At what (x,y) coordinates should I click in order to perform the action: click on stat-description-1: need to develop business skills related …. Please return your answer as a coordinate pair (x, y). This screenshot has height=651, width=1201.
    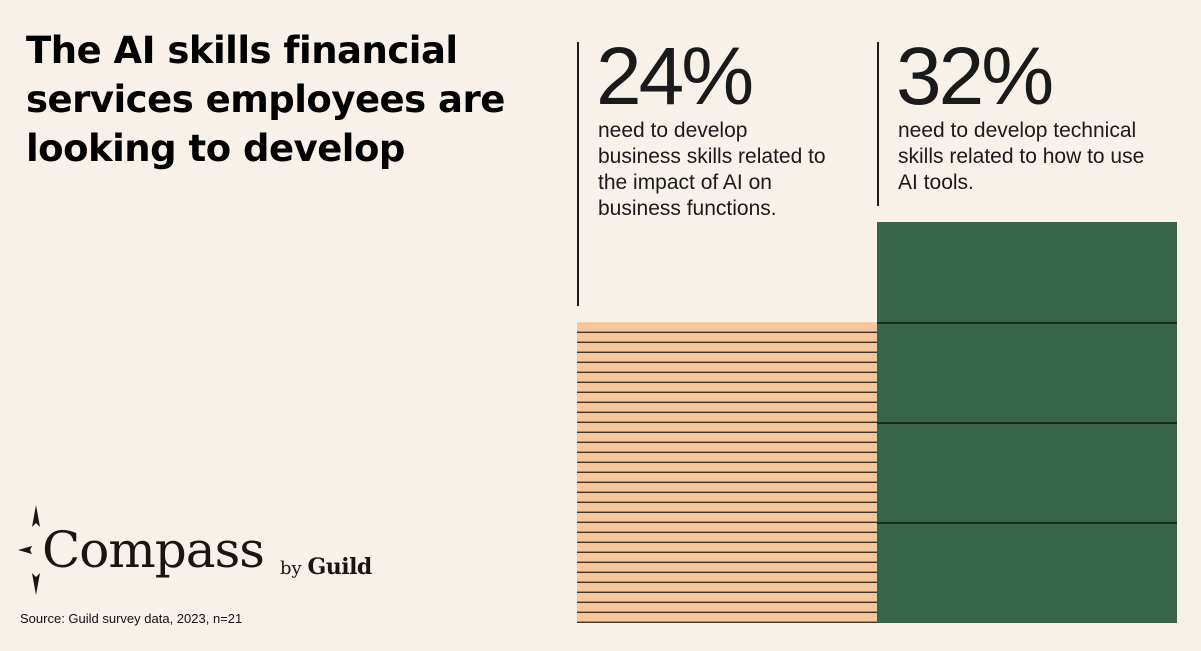
    Looking at the image, I should click on (712, 169).